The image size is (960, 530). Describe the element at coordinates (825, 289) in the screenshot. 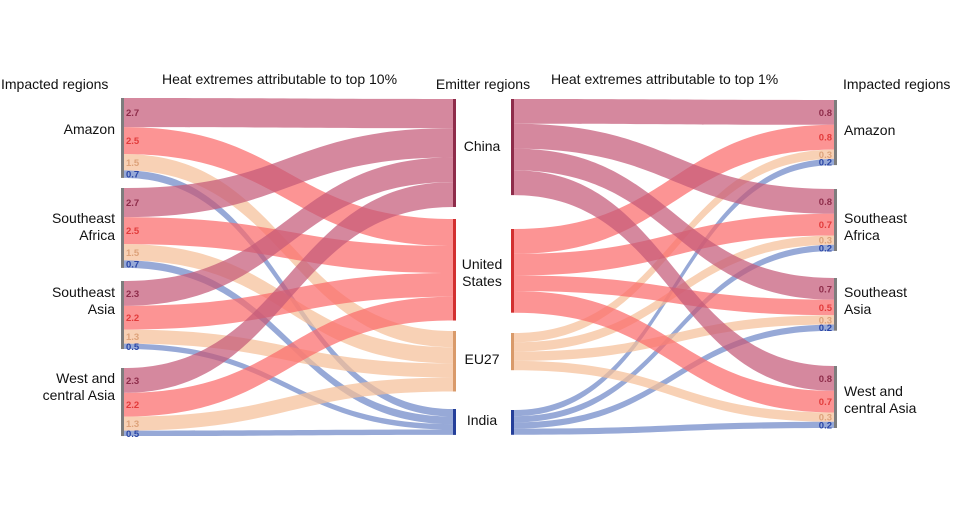

I see `right-value-label-se_asia-china: 0.7` at that location.